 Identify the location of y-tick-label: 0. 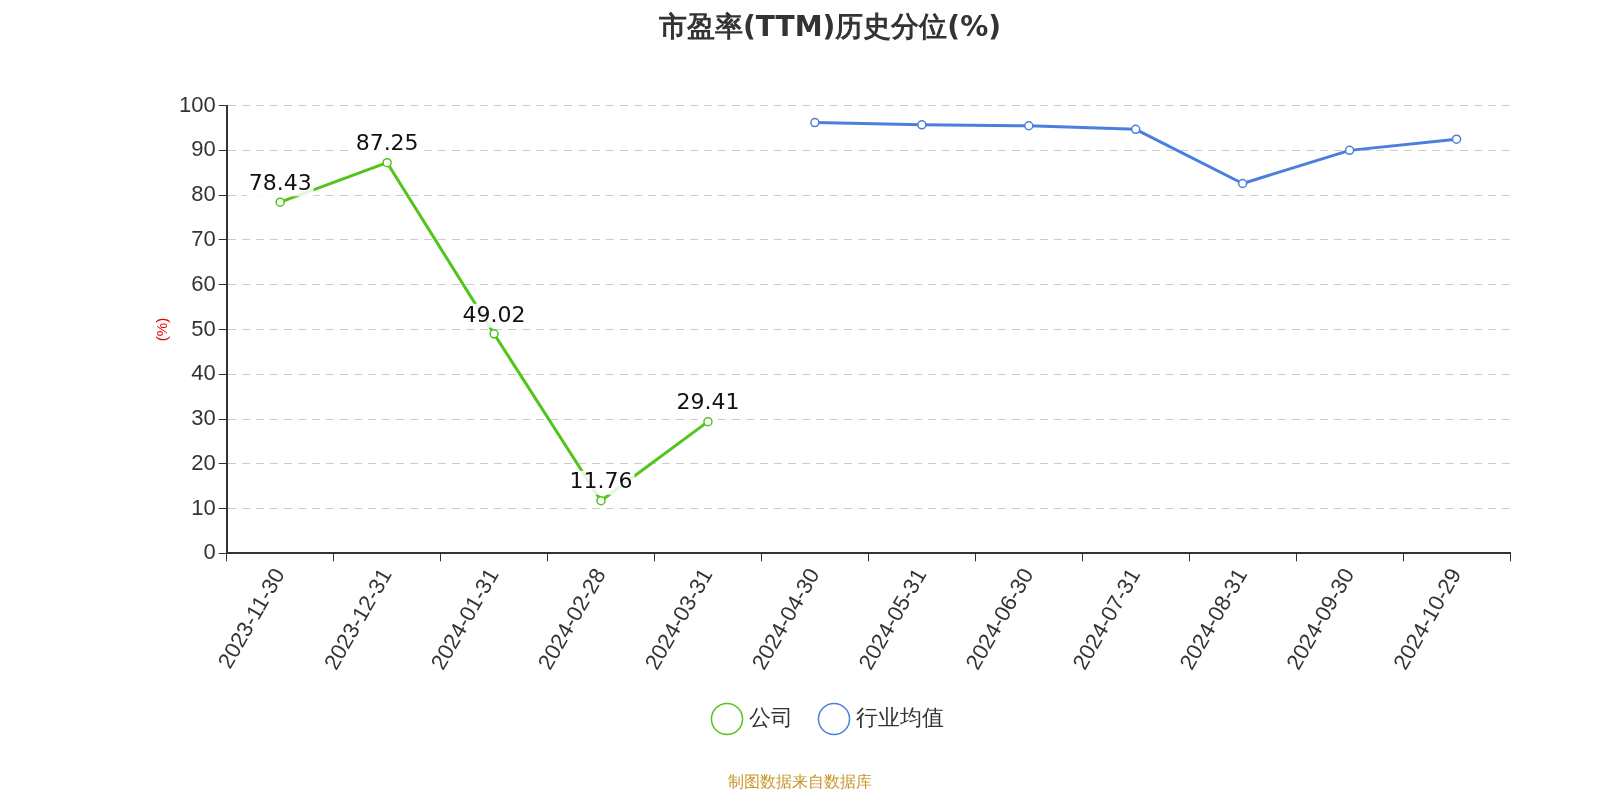
(209, 552).